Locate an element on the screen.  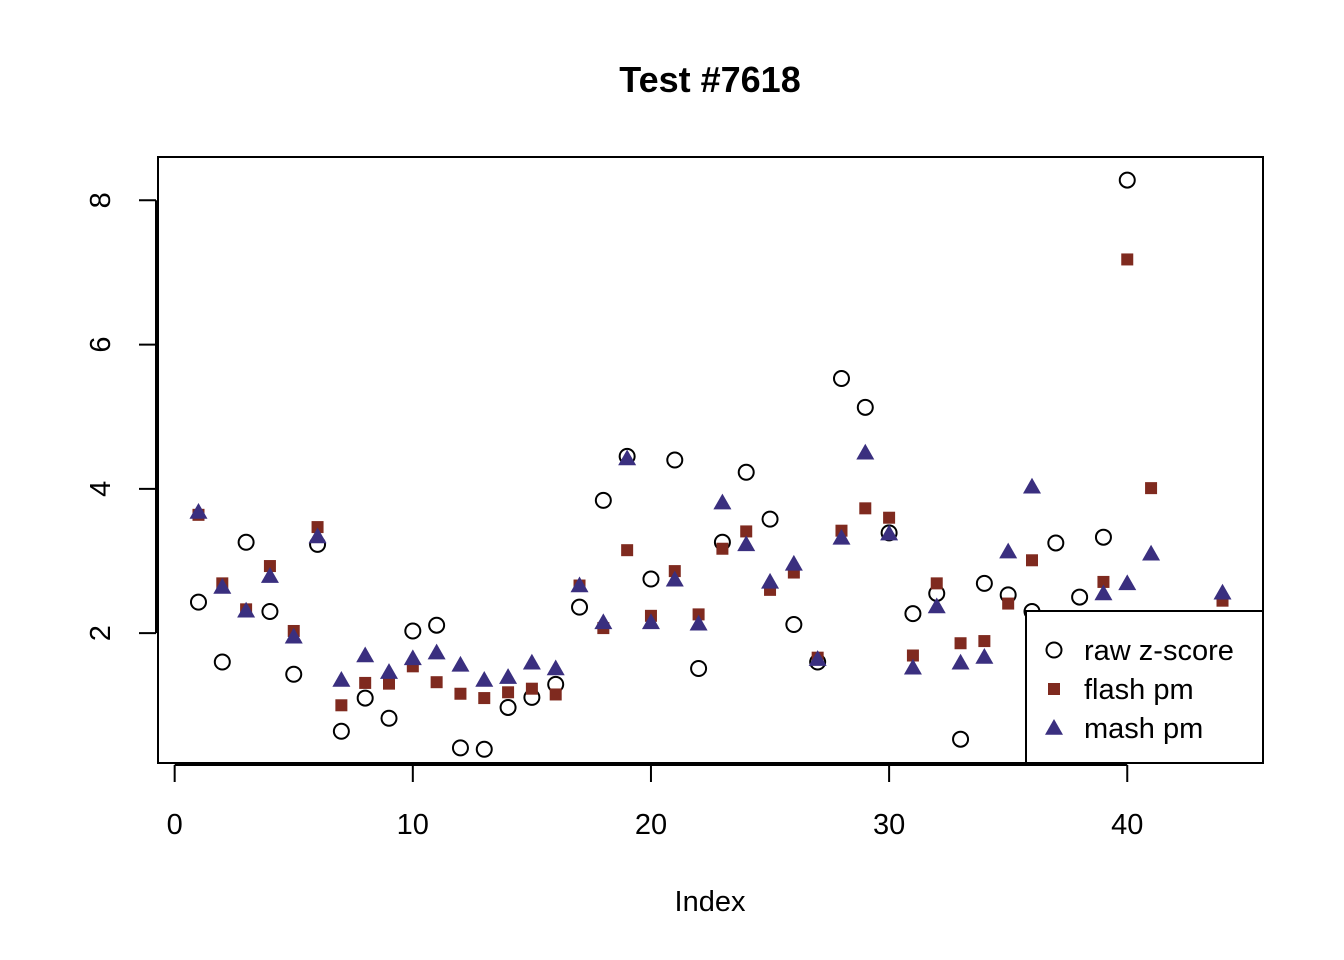
x-tick-label: 0 is located at coordinates (175, 825).